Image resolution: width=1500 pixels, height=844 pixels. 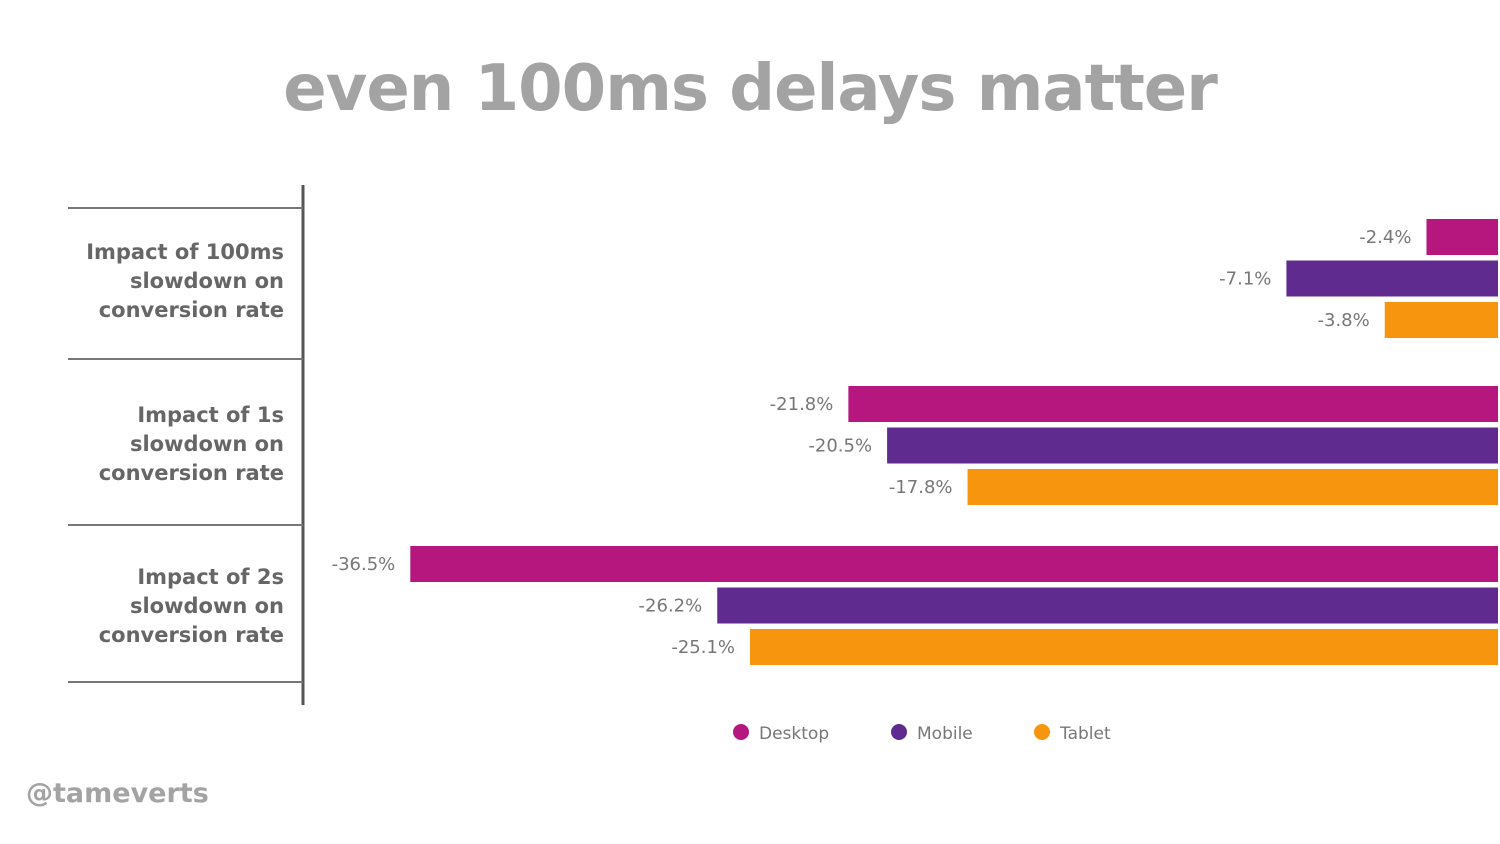 I want to click on category-label: Impact of 2s, so click(x=210, y=577).